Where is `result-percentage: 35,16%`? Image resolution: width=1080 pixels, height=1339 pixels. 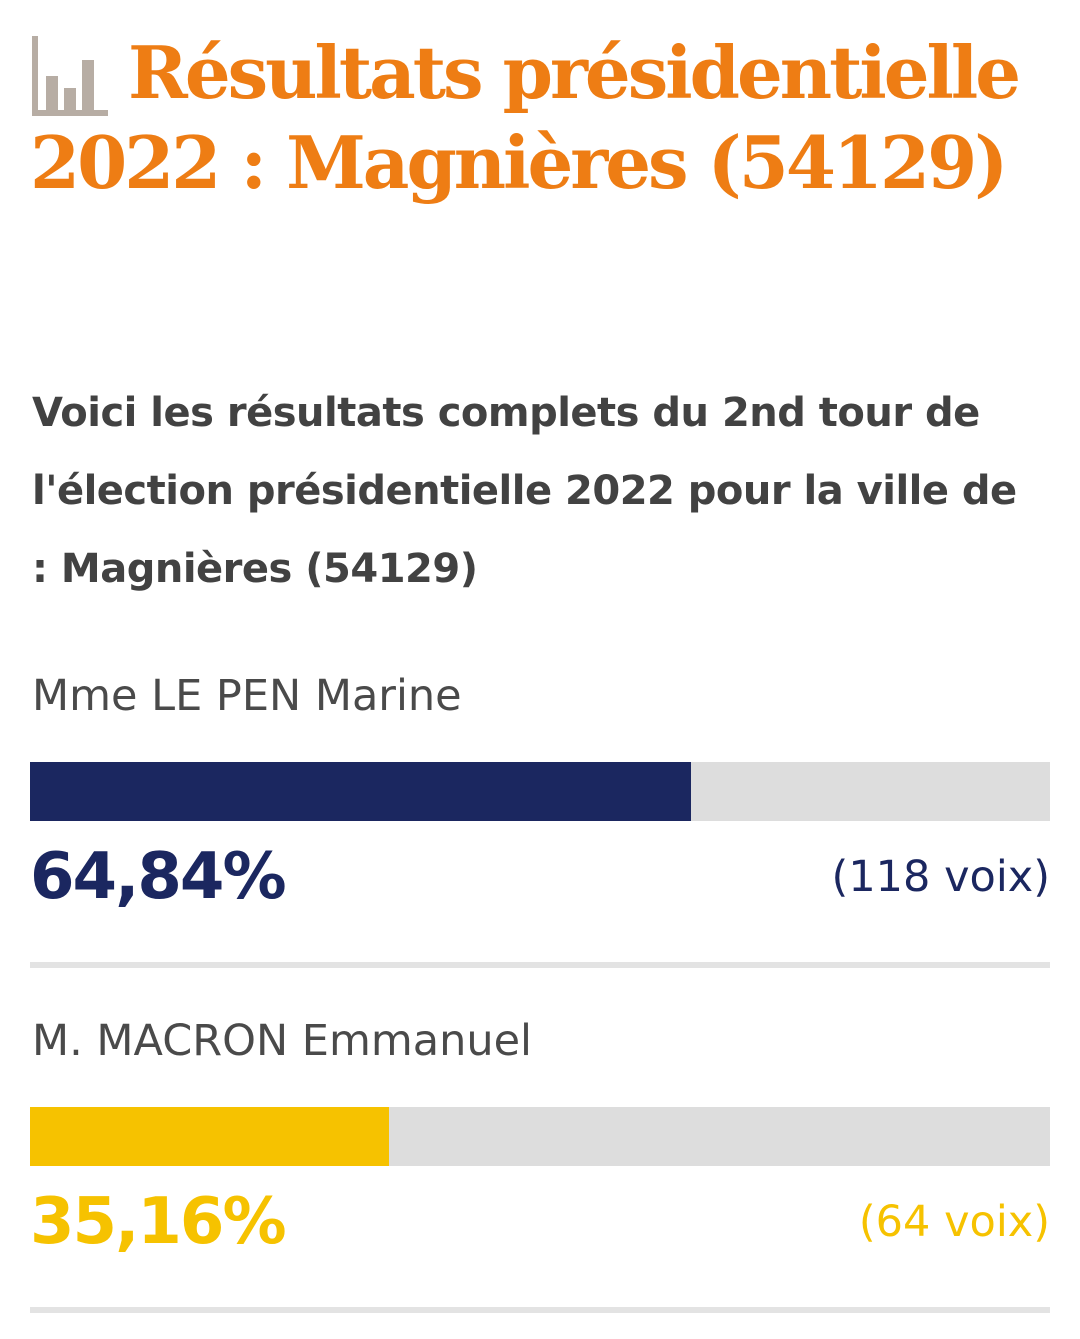
result-percentage: 35,16% is located at coordinates (158, 1222).